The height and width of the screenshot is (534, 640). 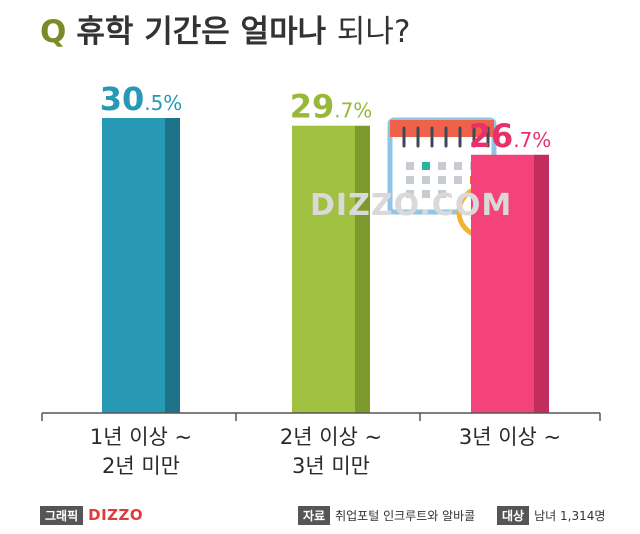 I want to click on category-label-3-line-1: 3년 이상 ~, so click(x=510, y=437).